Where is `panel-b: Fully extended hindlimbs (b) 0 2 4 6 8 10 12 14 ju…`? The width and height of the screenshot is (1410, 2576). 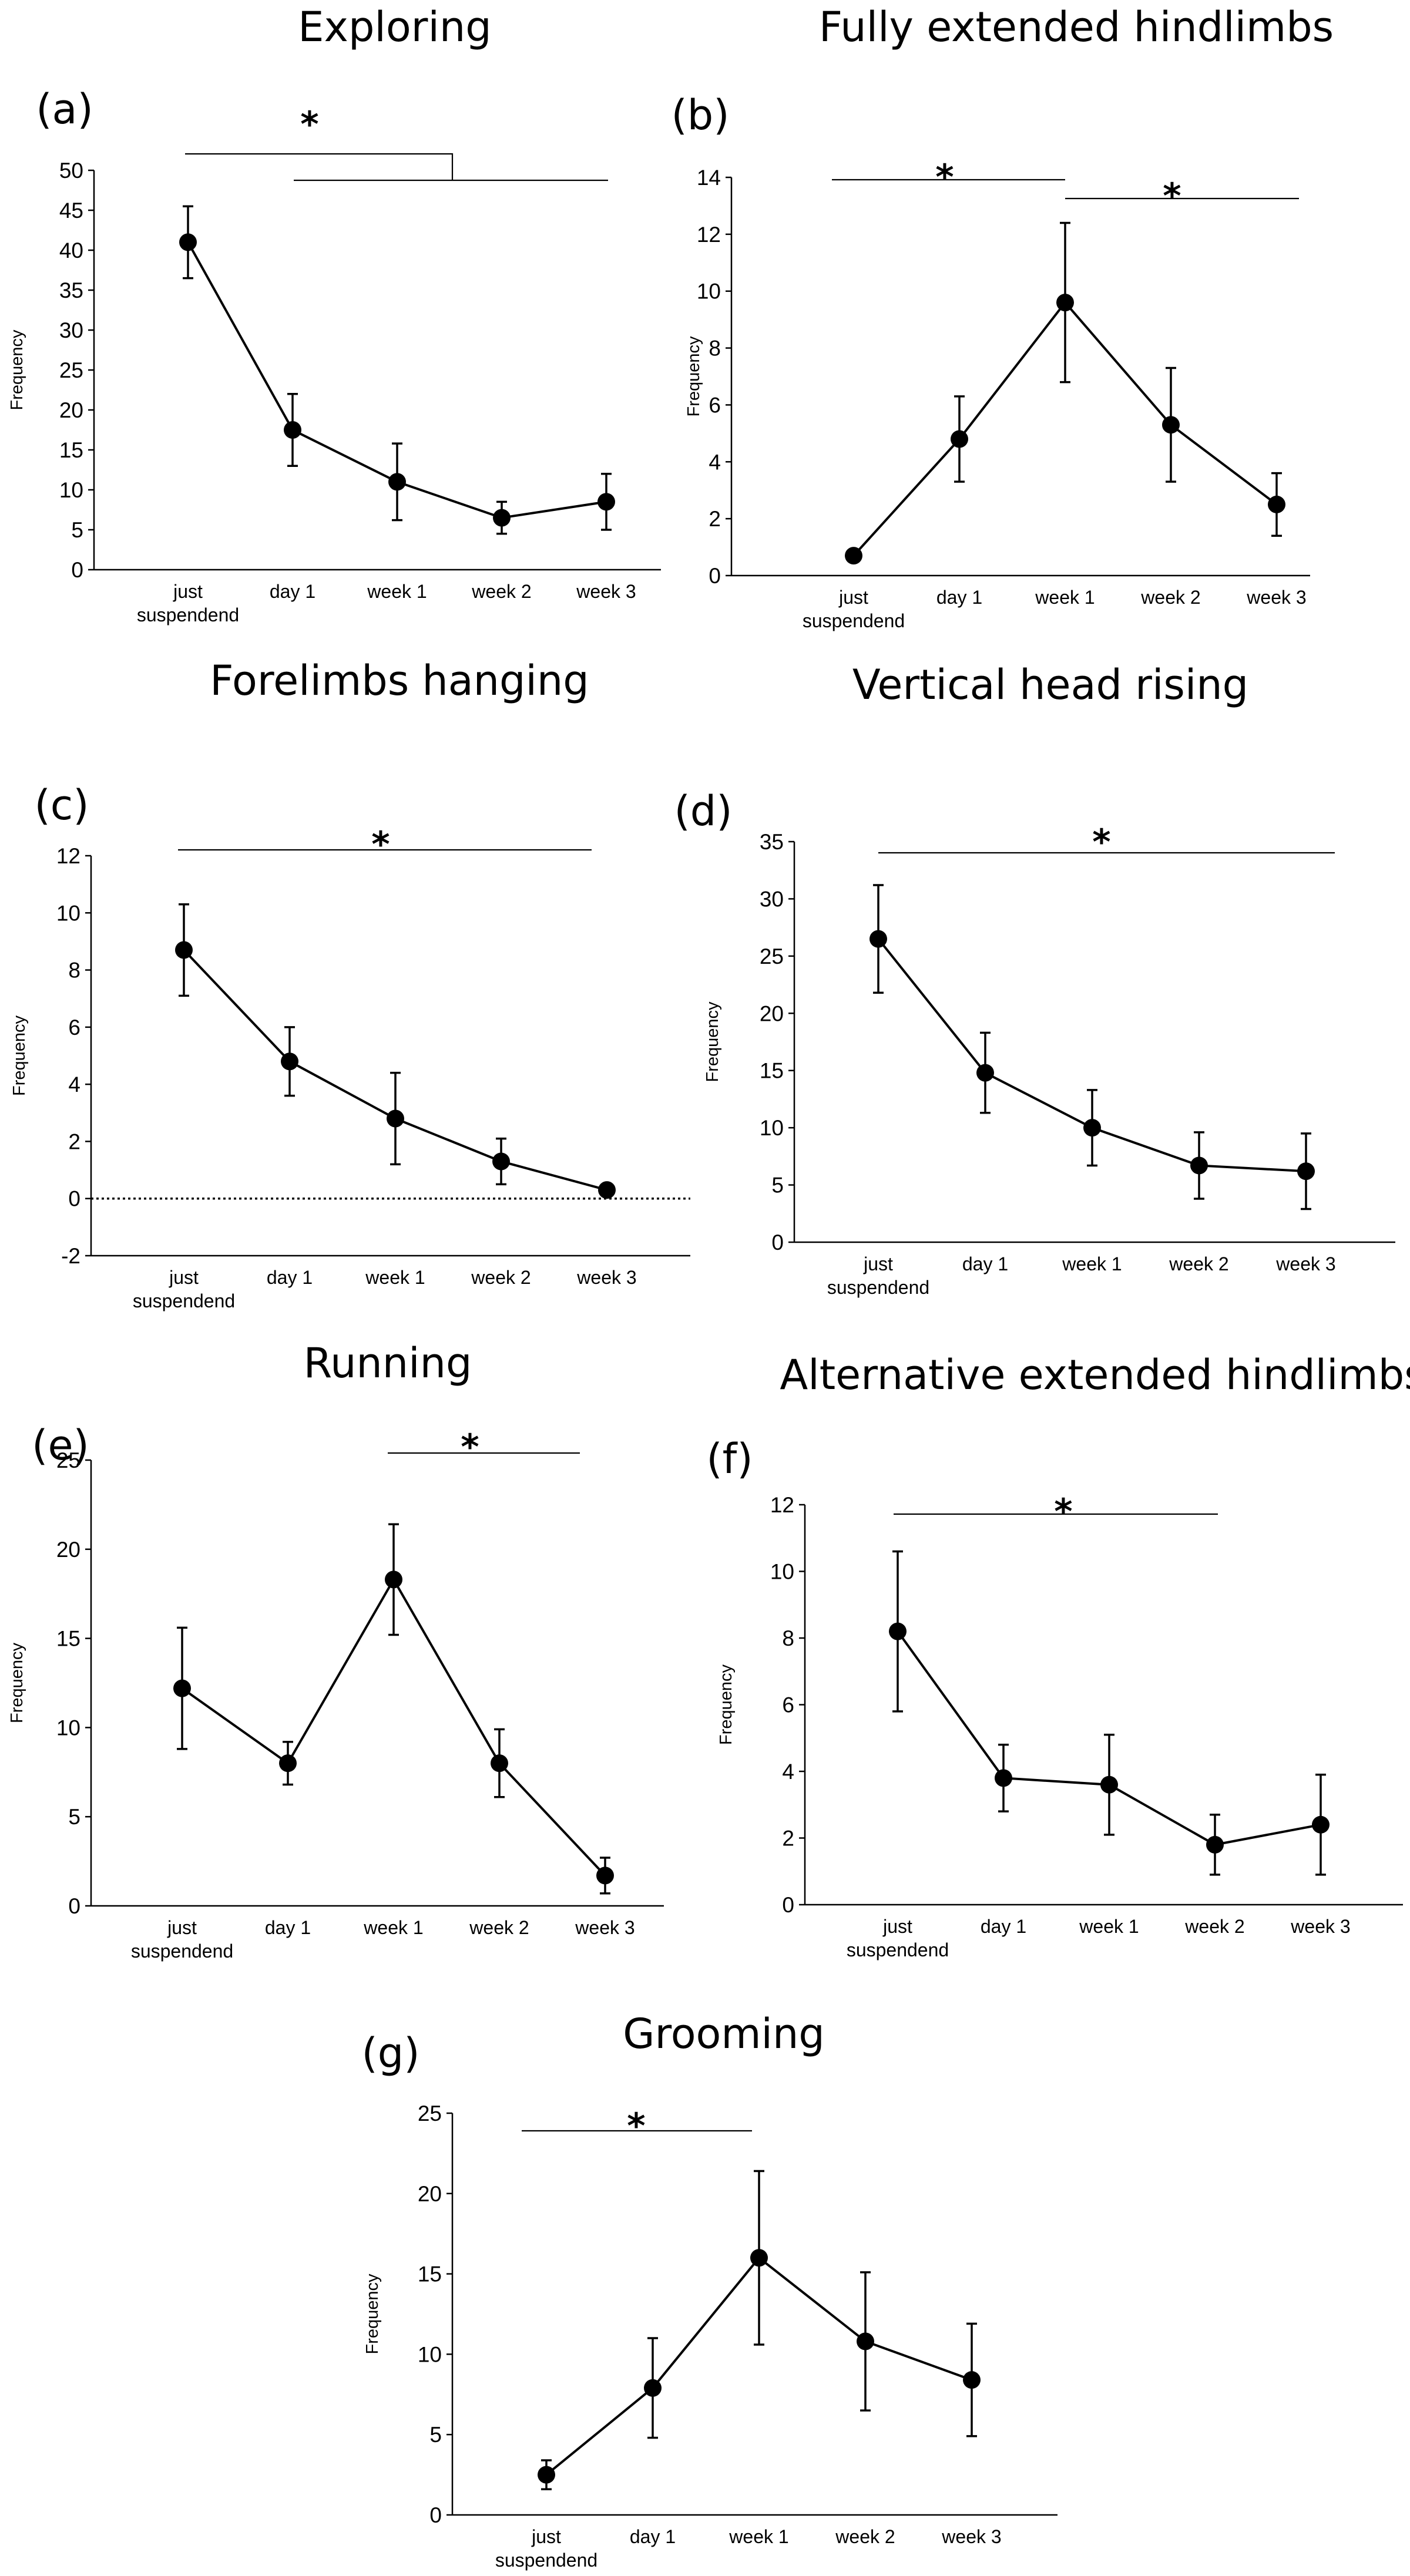
panel-b: Fully extended hindlimbs (b) 0 2 4 6 8 10 12 14 ju… is located at coordinates (1002, 317).